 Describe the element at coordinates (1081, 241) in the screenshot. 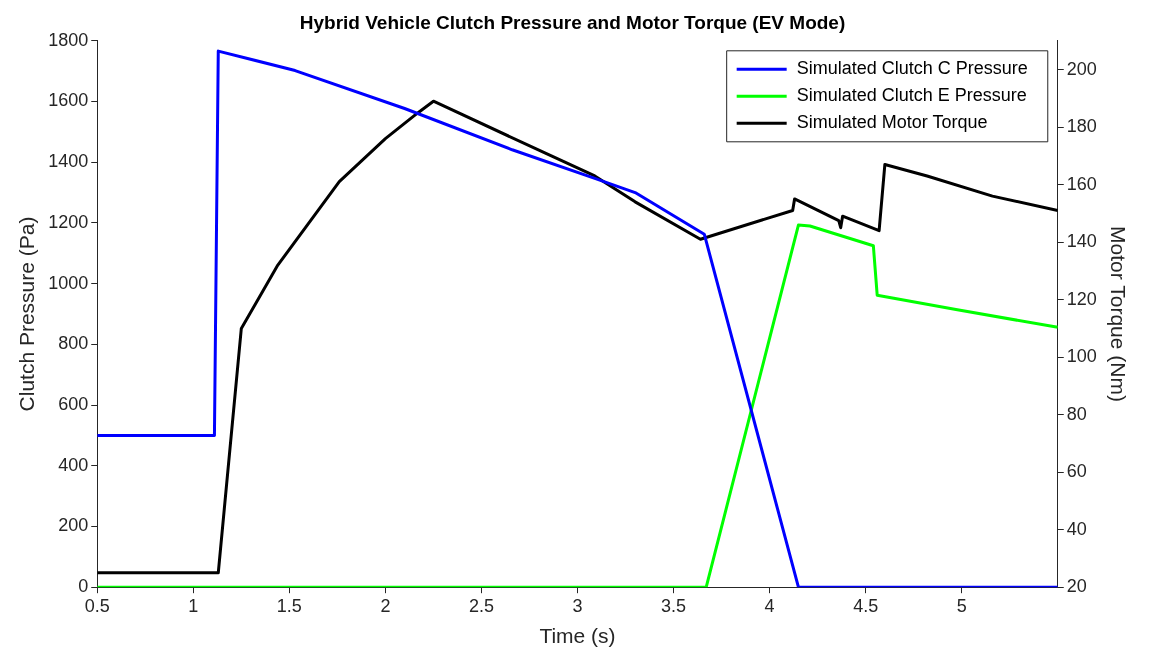

I see `y2-tick-label: 140` at that location.